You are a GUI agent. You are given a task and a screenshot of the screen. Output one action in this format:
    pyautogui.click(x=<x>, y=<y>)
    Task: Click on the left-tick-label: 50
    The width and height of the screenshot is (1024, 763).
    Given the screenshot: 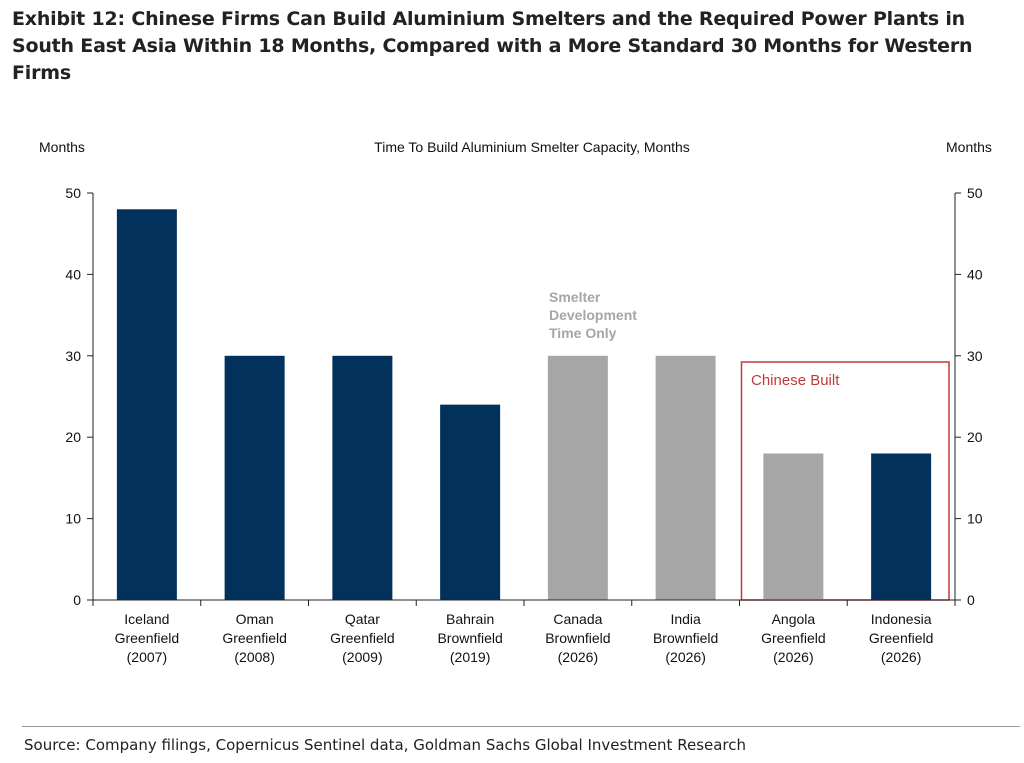 What is the action you would take?
    pyautogui.click(x=73, y=193)
    